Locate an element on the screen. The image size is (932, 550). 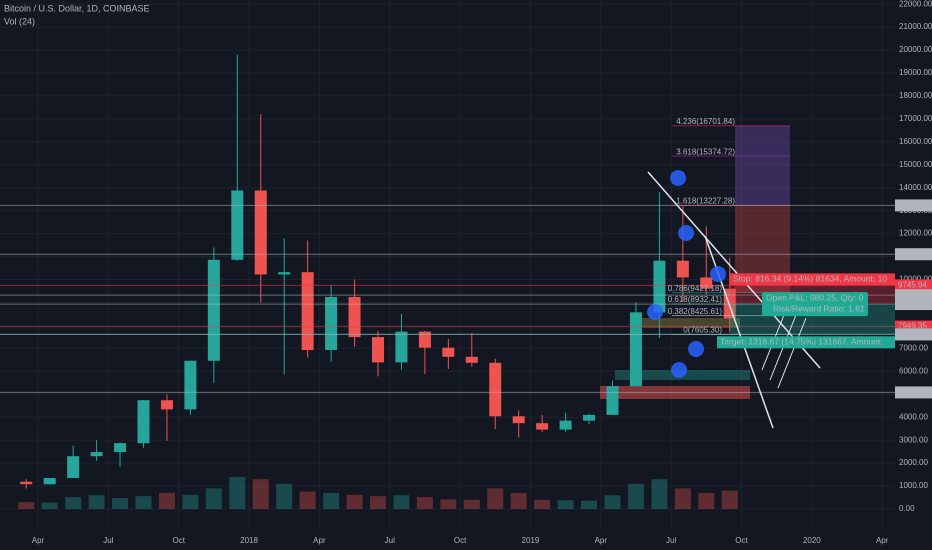
y-tick-label: 21000.00 is located at coordinates (915, 26).